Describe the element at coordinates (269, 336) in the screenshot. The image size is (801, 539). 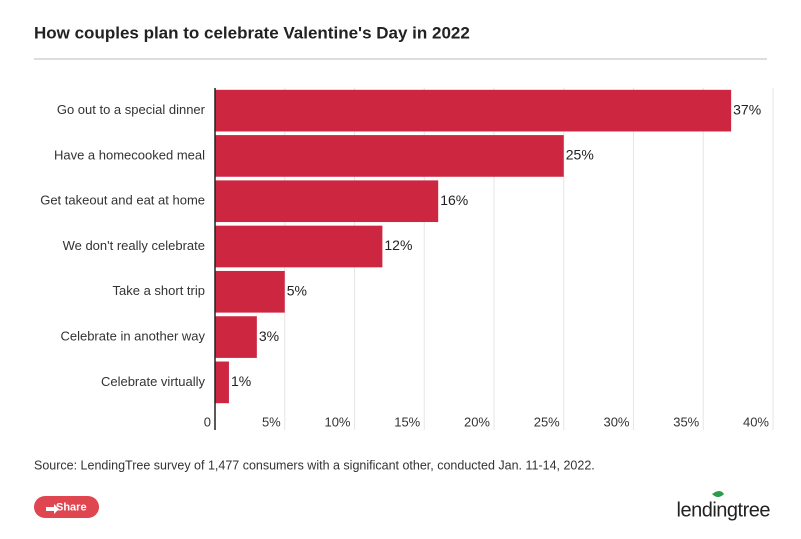
I see `value-label: 3%` at that location.